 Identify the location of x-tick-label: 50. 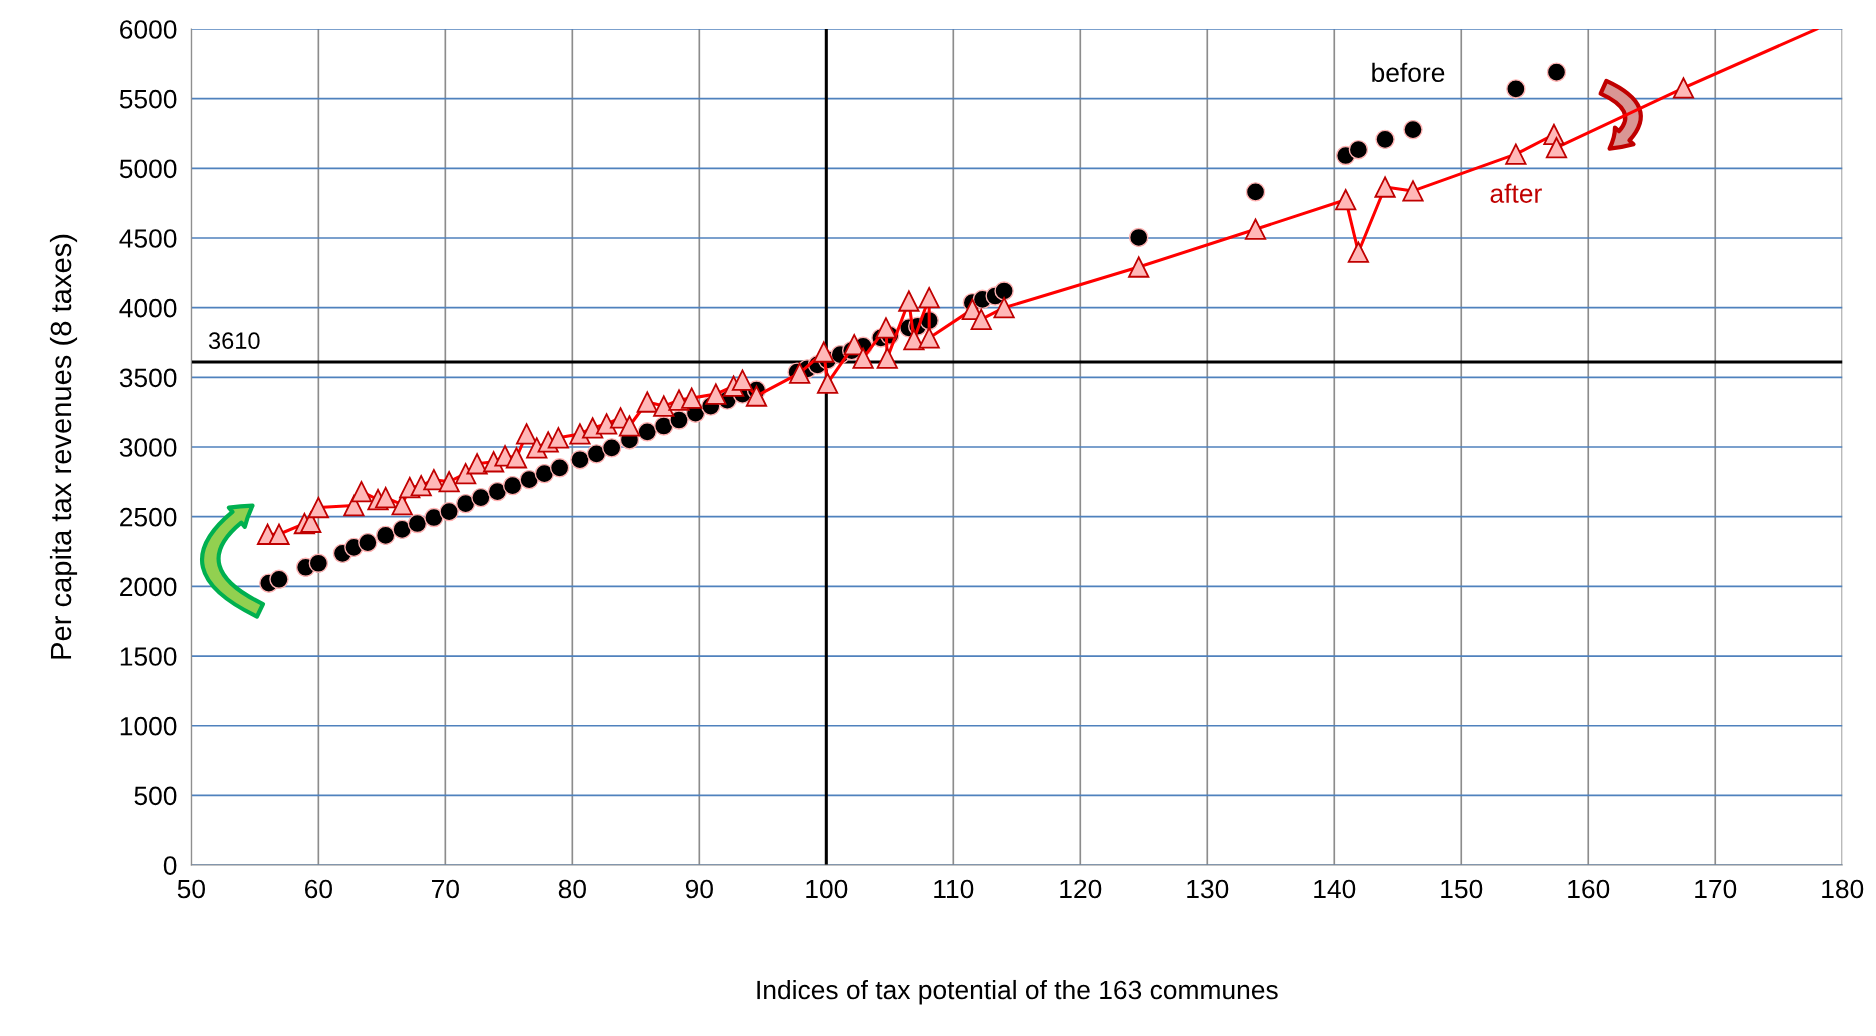
(191, 889).